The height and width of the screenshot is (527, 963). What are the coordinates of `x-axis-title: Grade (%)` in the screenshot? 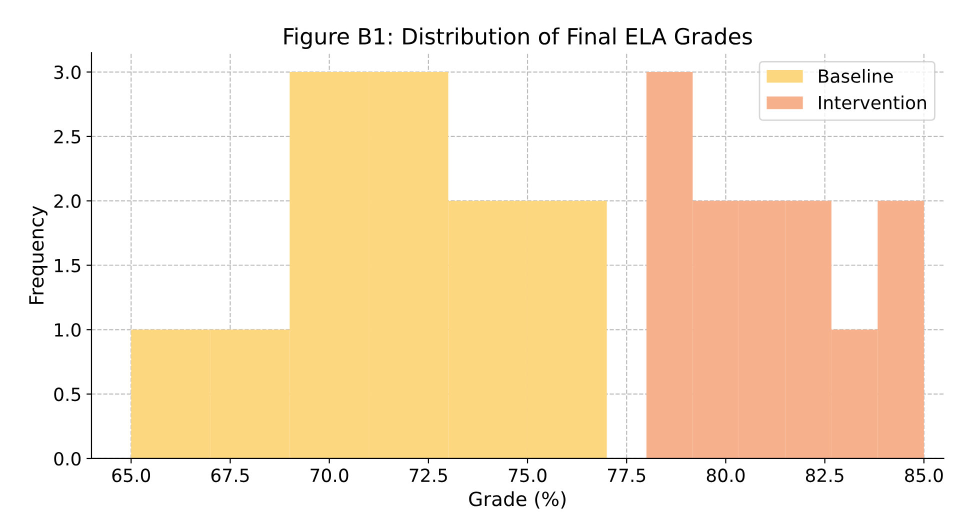 It's located at (517, 500).